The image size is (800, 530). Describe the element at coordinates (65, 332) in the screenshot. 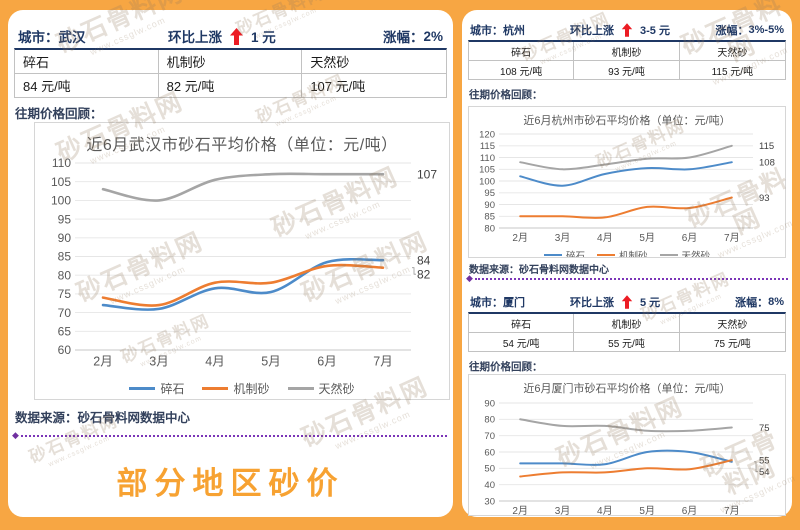

I see `y-tick-label: 65` at that location.